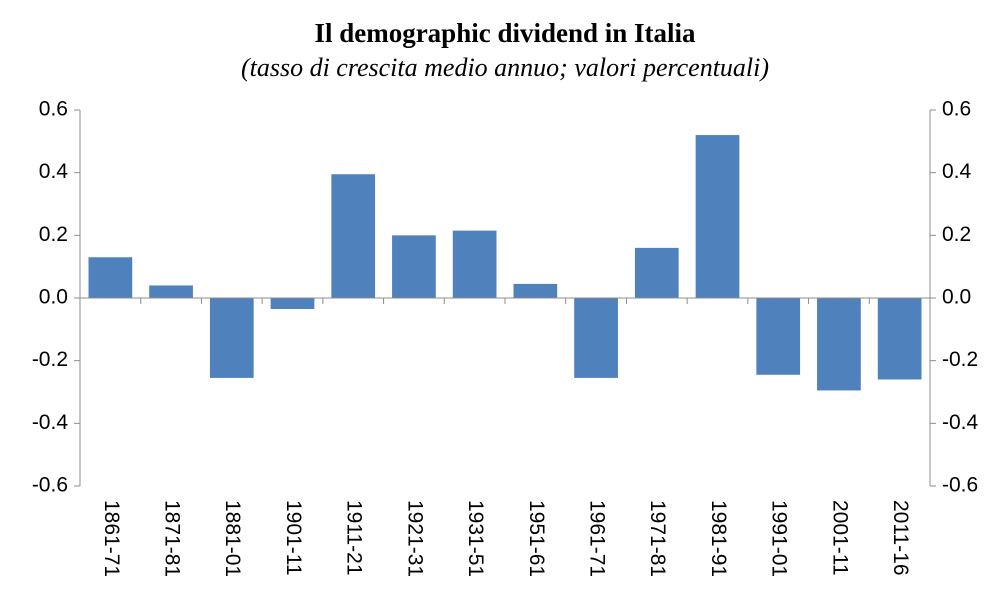 The height and width of the screenshot is (597, 998). I want to click on x-tick-label: 1981-91, so click(718, 538).